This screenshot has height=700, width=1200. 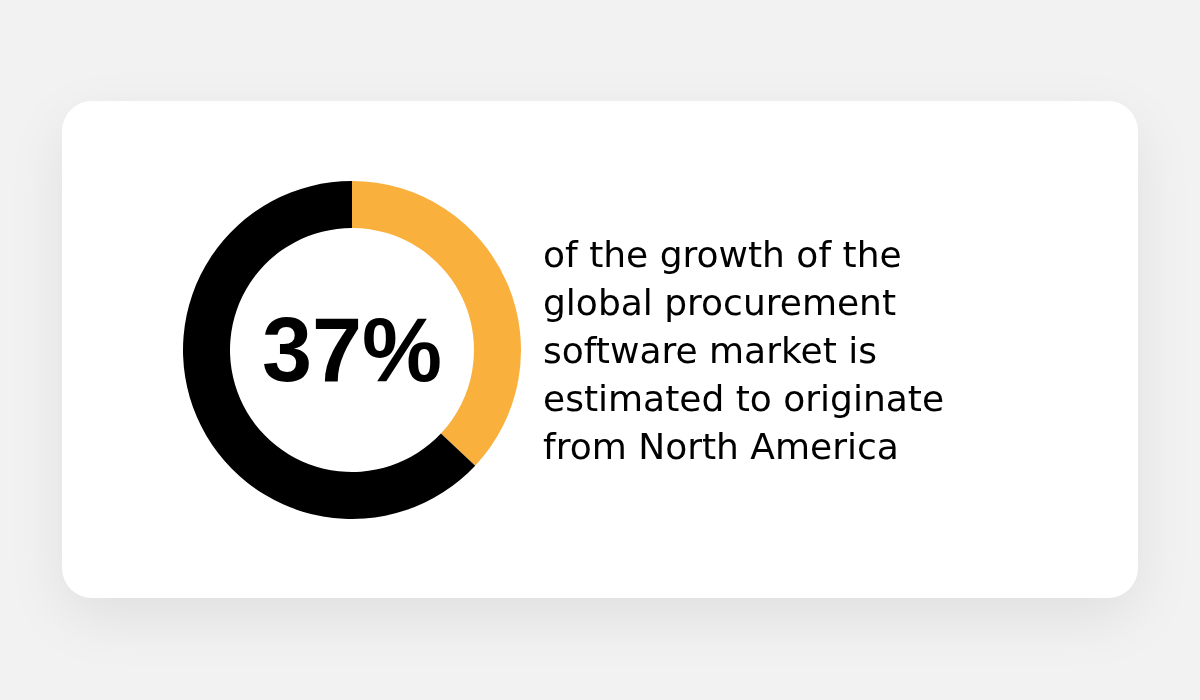 What do you see at coordinates (352, 350) in the screenshot?
I see `data-label: 37%` at bounding box center [352, 350].